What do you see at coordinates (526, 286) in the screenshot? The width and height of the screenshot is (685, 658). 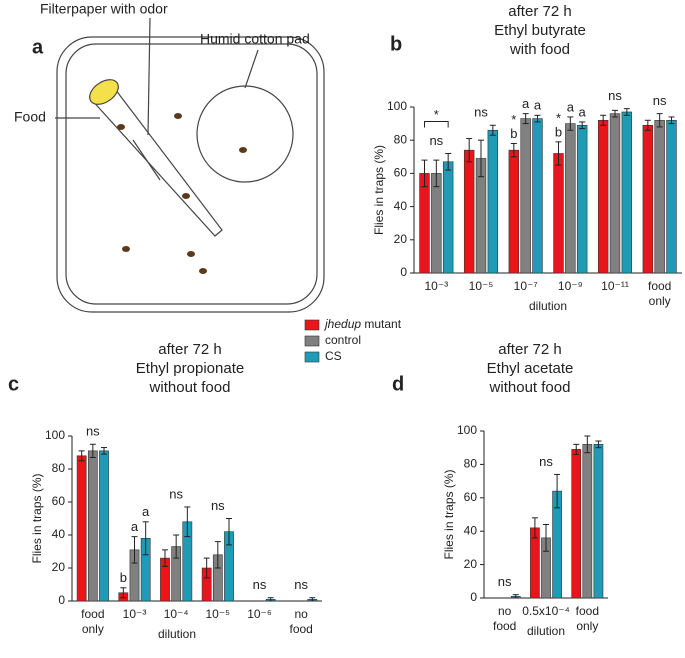 I see `x-tick-label: 10⁻⁷` at bounding box center [526, 286].